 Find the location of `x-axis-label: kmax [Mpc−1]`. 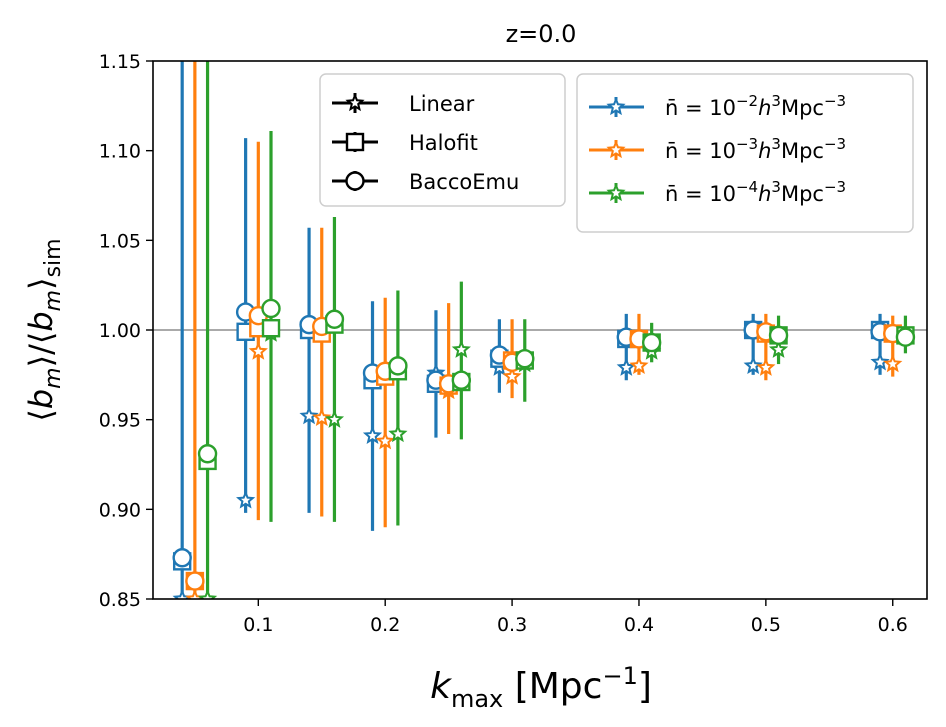

x-axis-label: kmax [Mpc−1] is located at coordinates (541, 687).